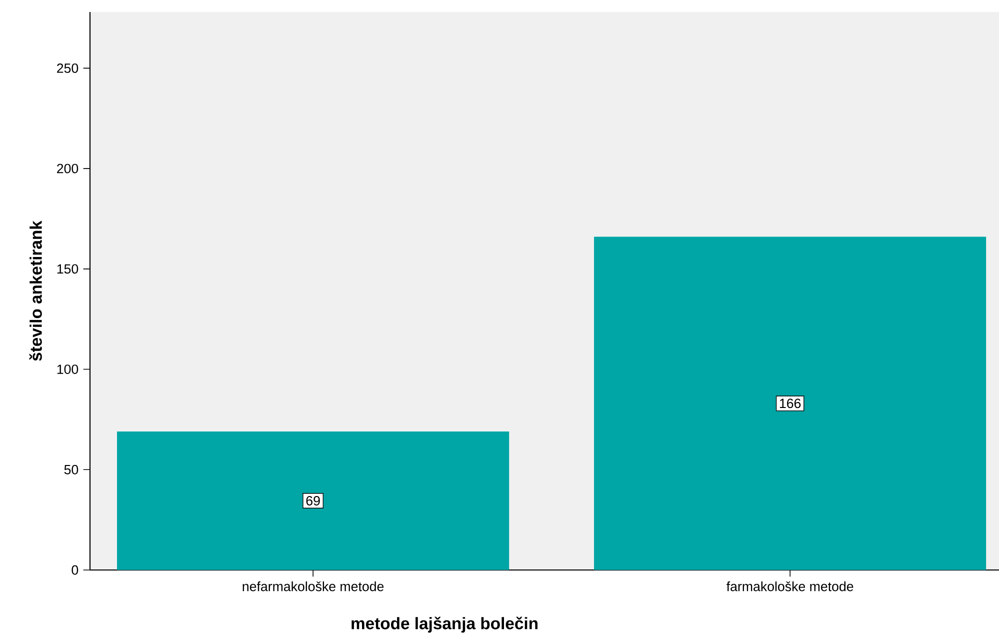 This screenshot has width=999, height=636. Describe the element at coordinates (790, 586) in the screenshot. I see `x-tick-label: farmakološke metode` at that location.